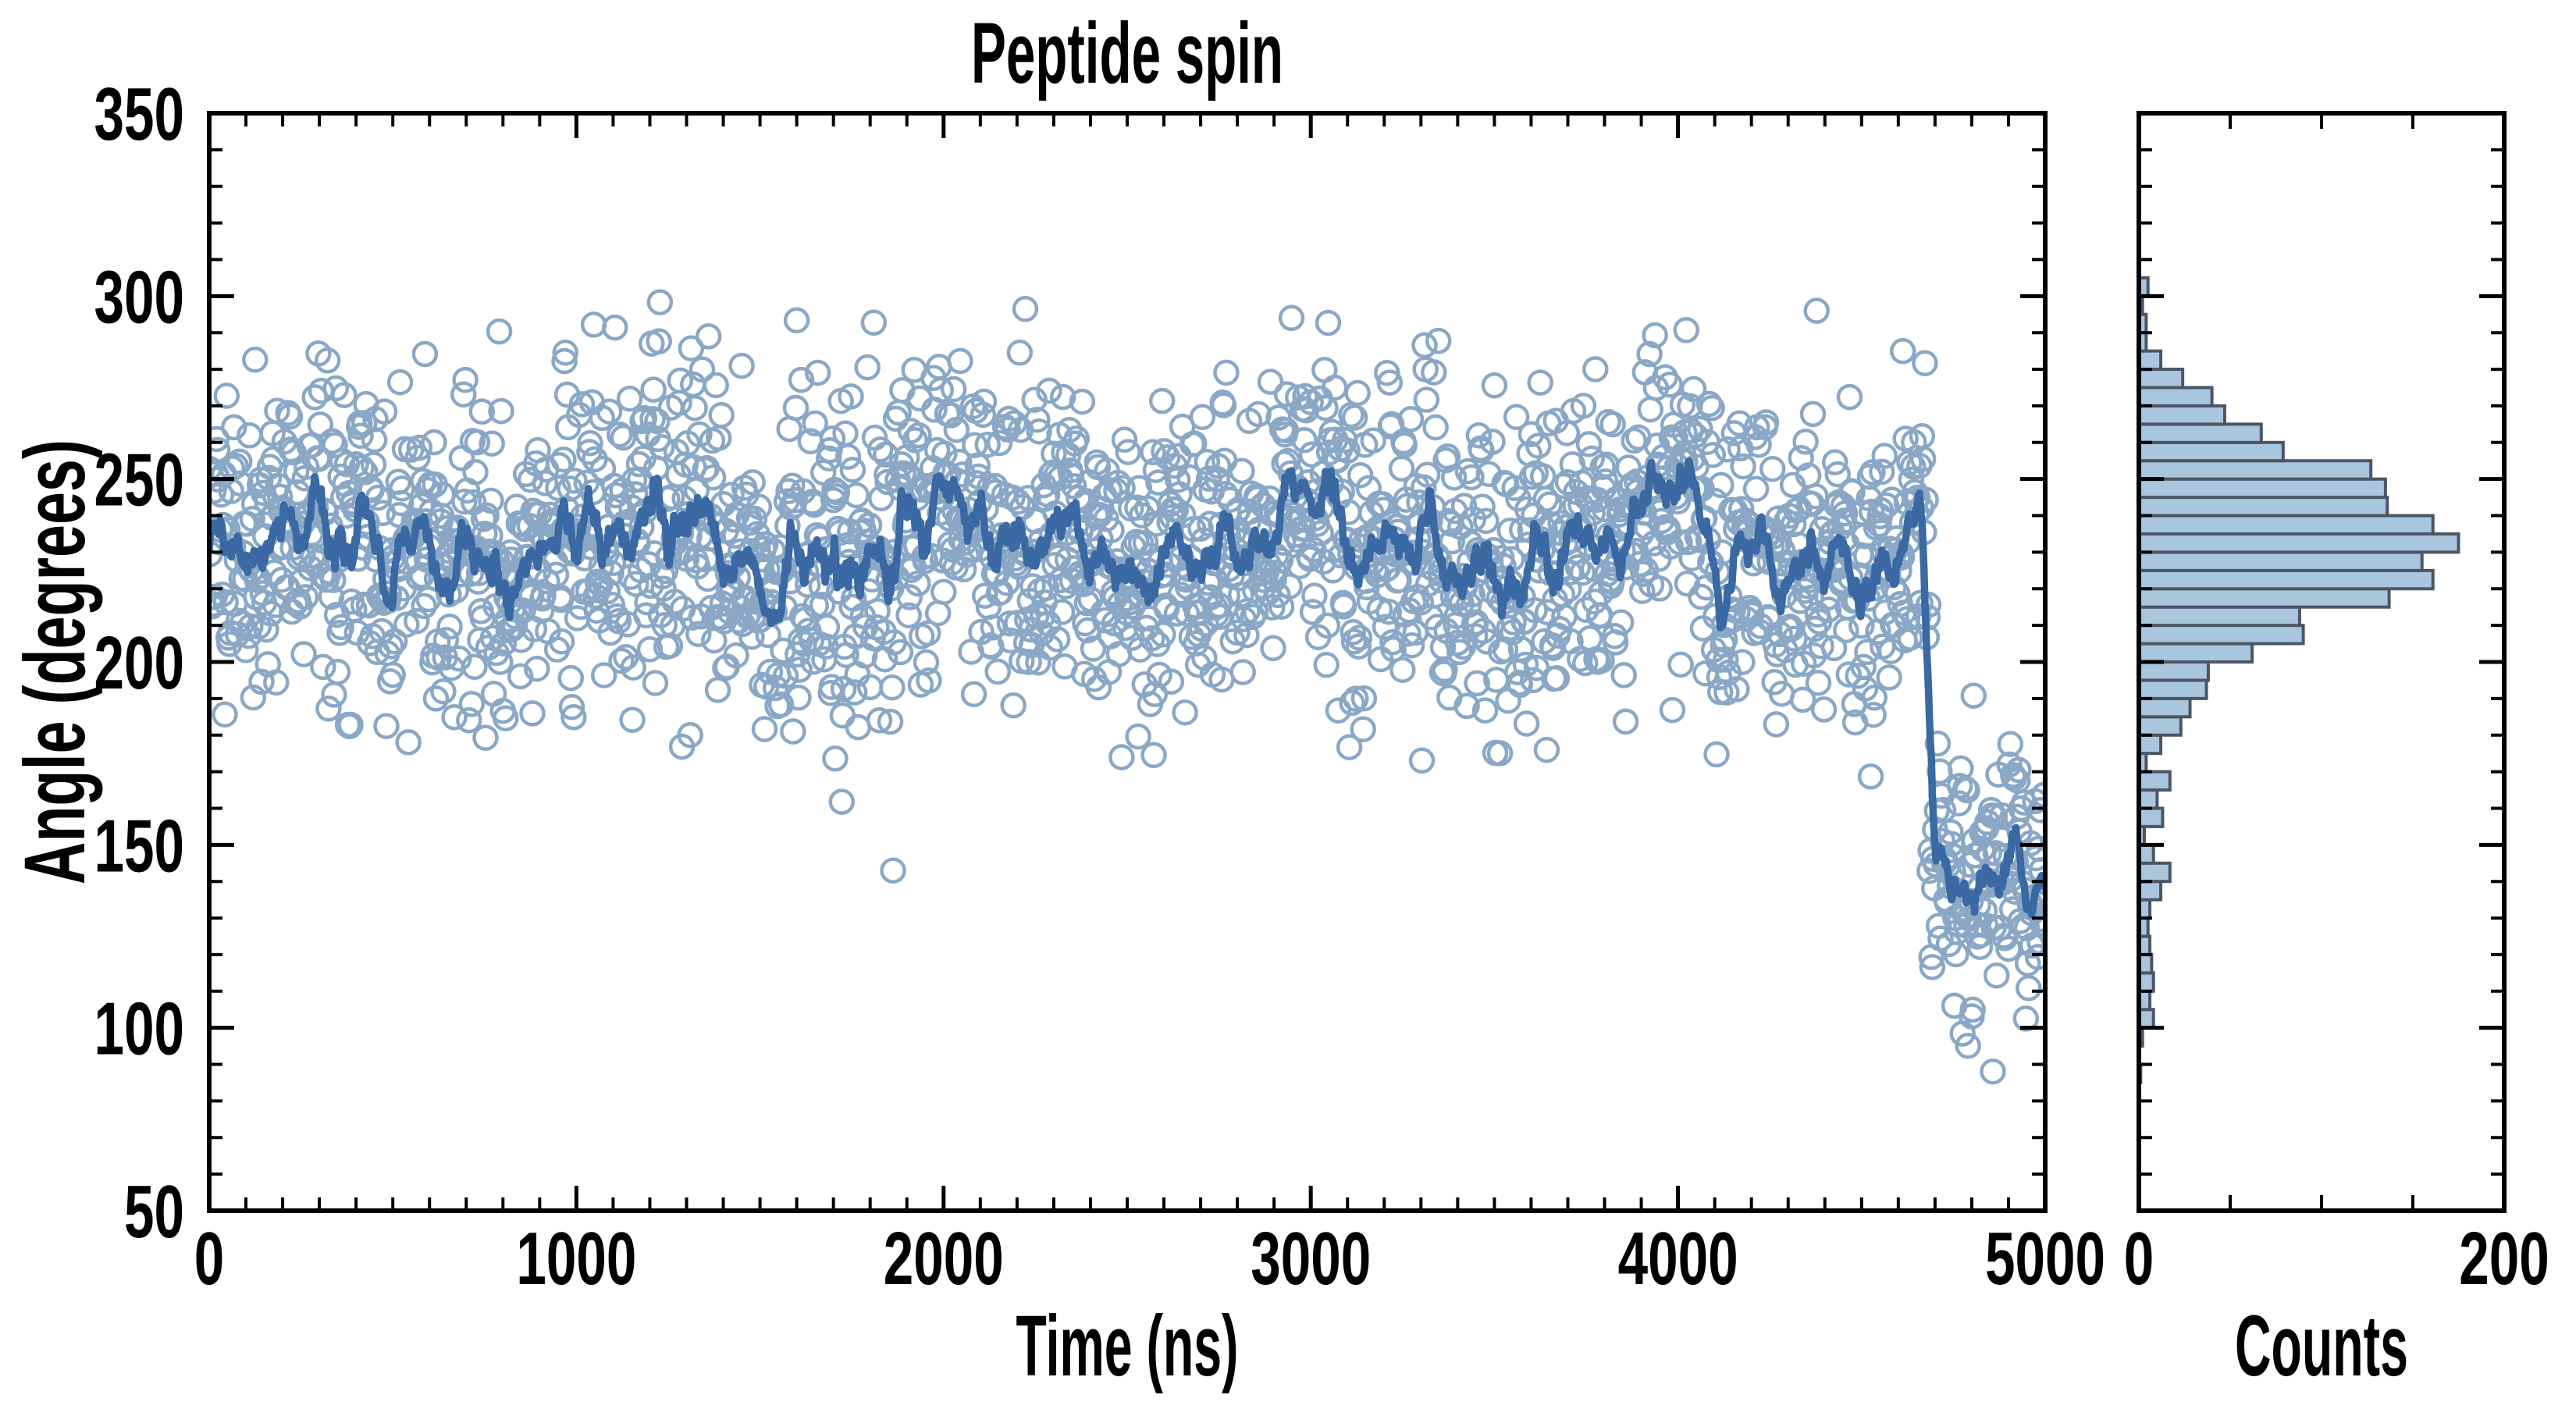 Image resolution: width=2576 pixels, height=1409 pixels. I want to click on x-tick-label: 1000, so click(576, 1258).